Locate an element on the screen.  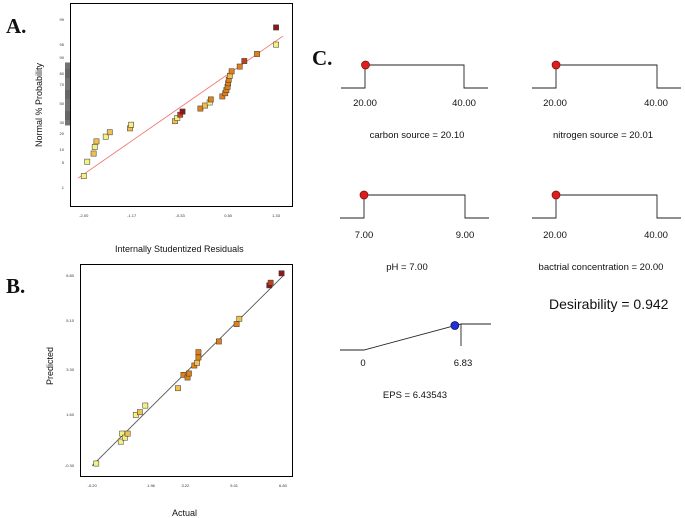
ramp-carbon-source is located at coordinates (414, 74).